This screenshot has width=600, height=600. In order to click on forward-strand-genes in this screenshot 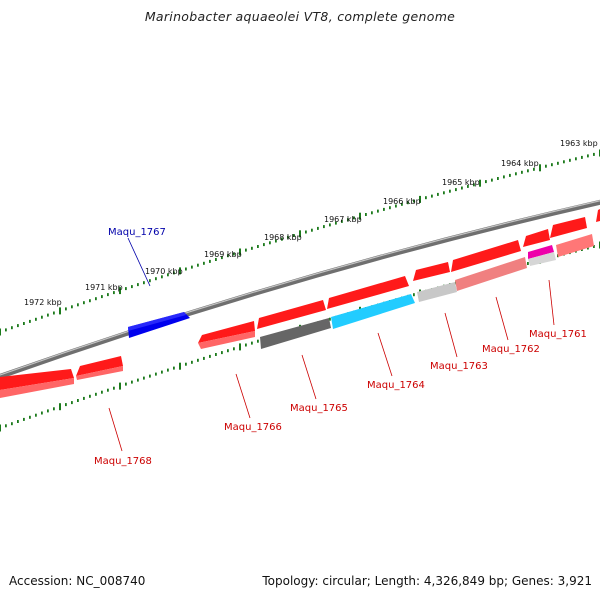, I will do `click(159, 325)`.